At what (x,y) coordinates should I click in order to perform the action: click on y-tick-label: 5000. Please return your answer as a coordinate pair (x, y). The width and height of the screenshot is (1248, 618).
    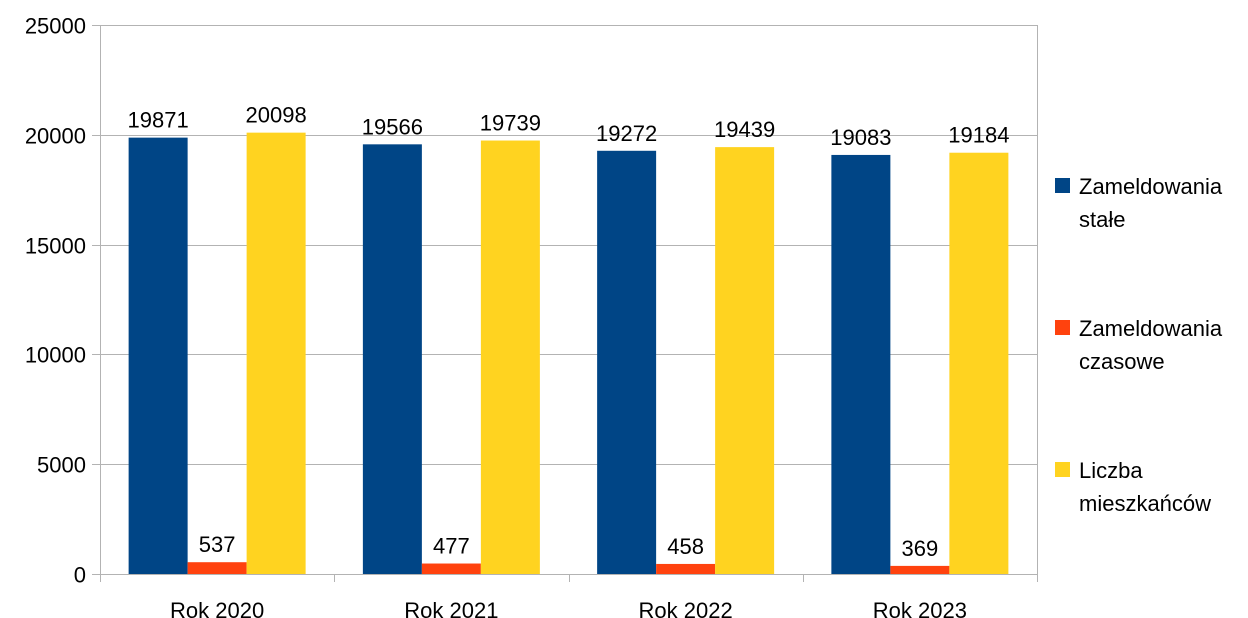
    Looking at the image, I should click on (61, 465).